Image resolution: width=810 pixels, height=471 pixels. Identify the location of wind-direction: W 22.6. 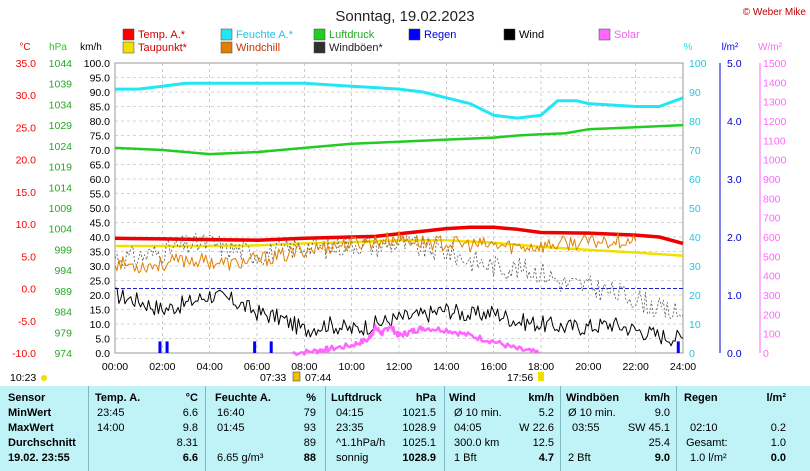
(536, 428).